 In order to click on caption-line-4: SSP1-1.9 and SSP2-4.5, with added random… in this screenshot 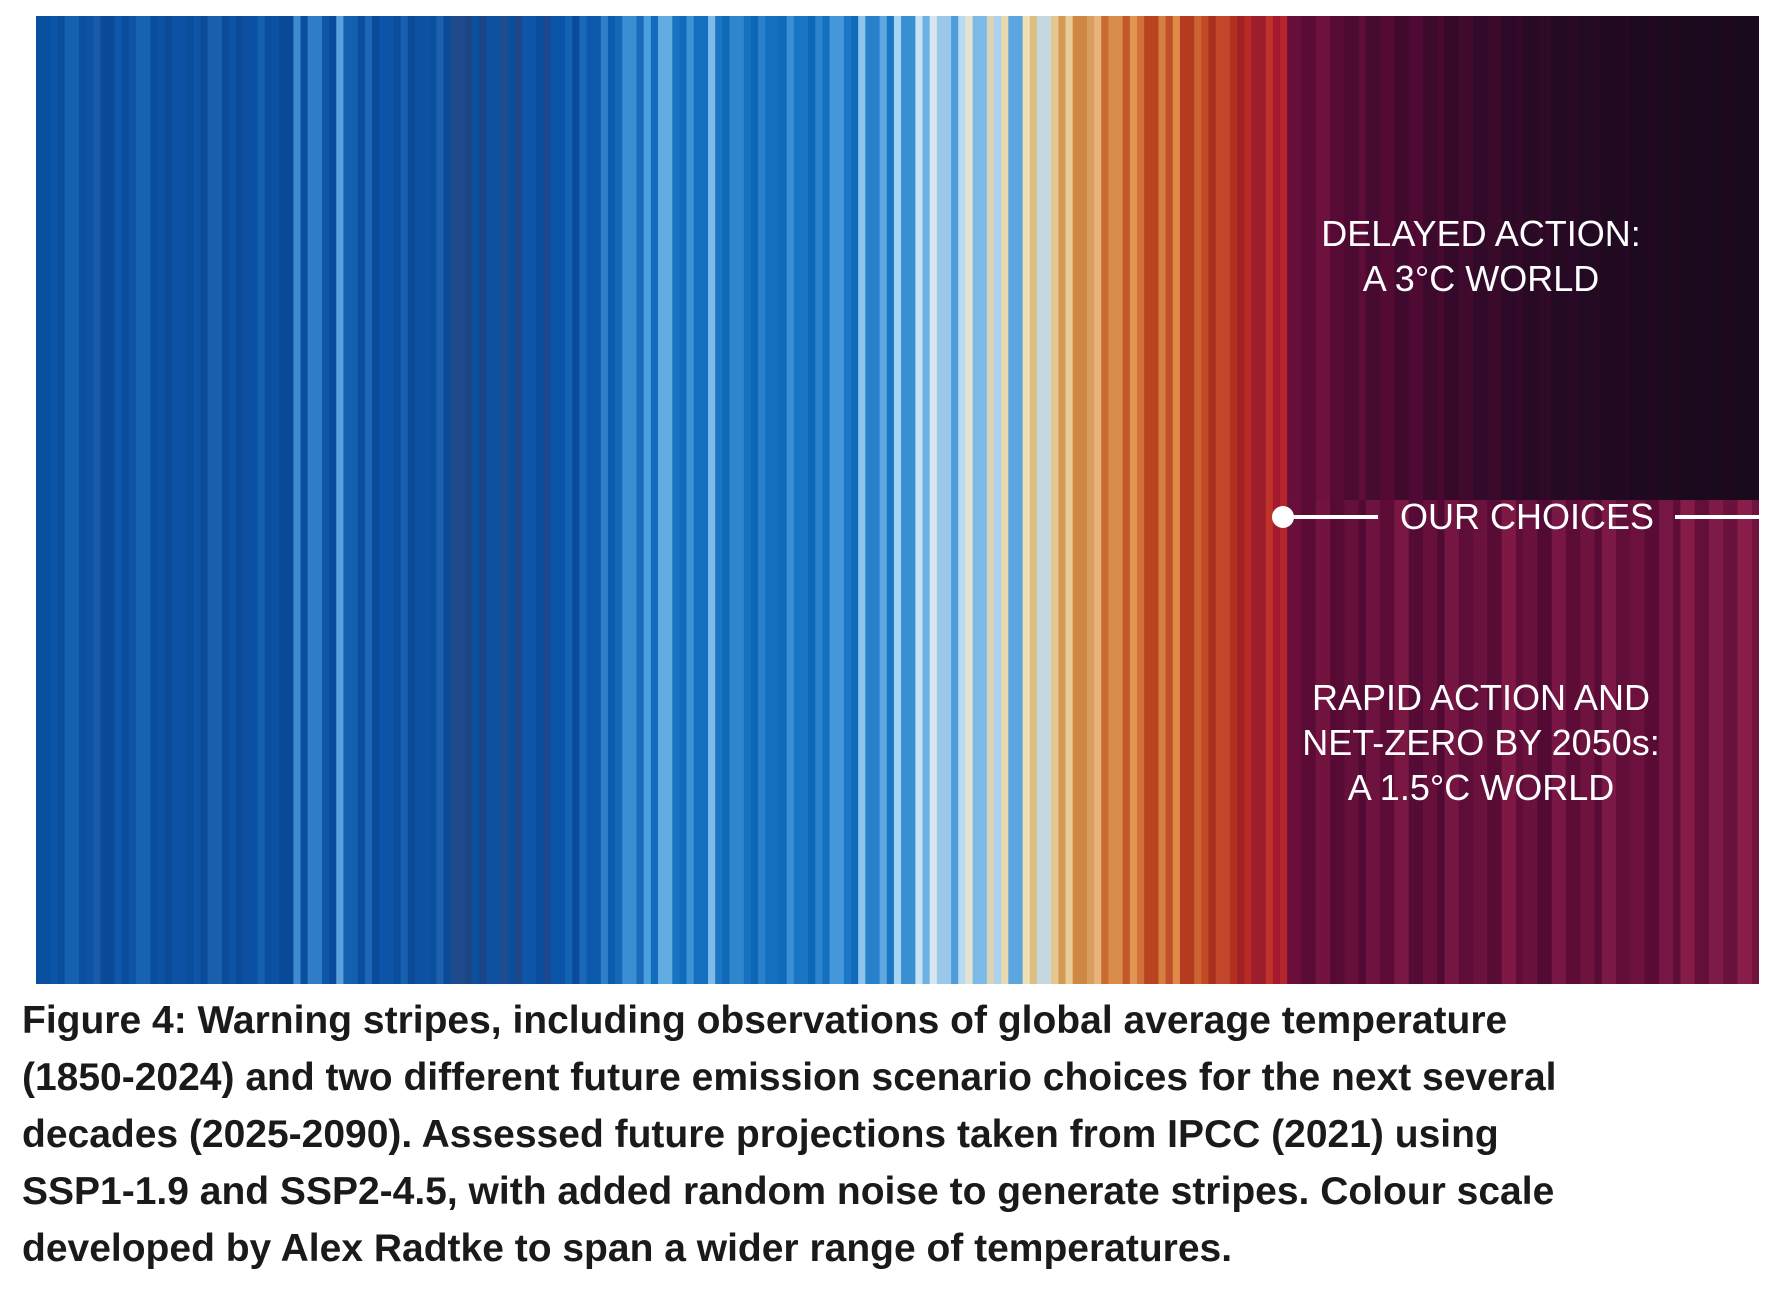, I will do `click(788, 1191)`.